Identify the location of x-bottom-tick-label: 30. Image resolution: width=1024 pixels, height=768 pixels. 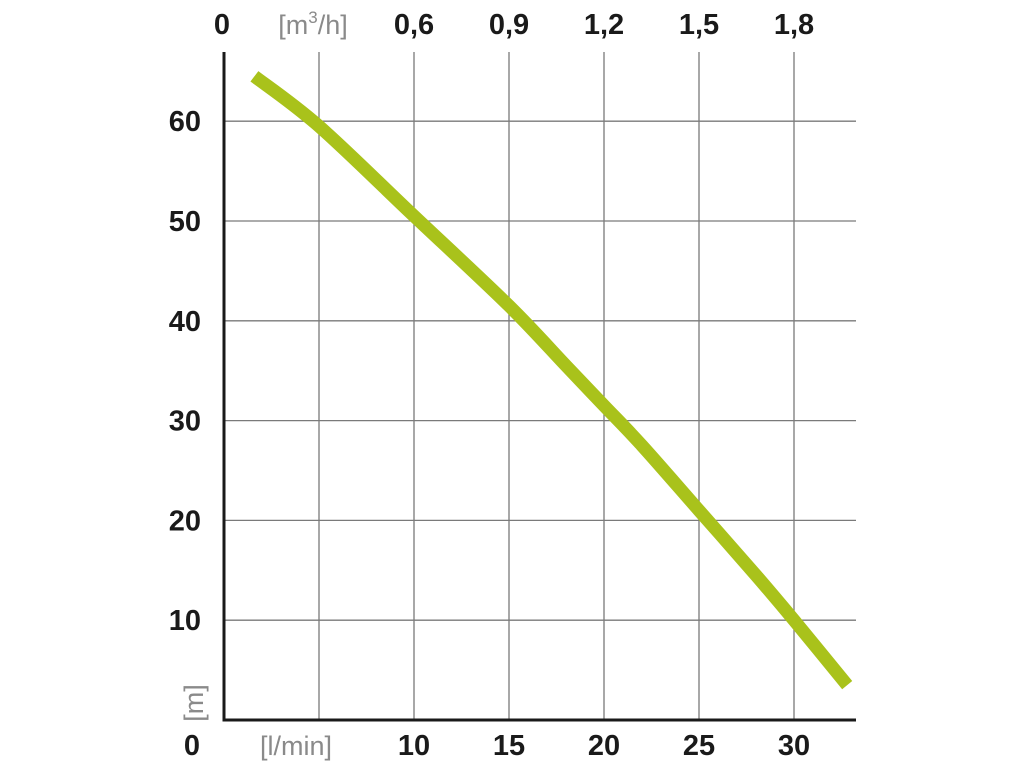
(794, 746).